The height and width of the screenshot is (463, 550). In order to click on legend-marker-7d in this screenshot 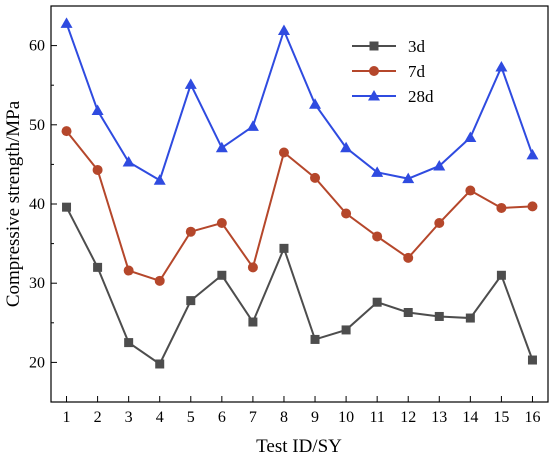, I will do `click(374, 71)`.